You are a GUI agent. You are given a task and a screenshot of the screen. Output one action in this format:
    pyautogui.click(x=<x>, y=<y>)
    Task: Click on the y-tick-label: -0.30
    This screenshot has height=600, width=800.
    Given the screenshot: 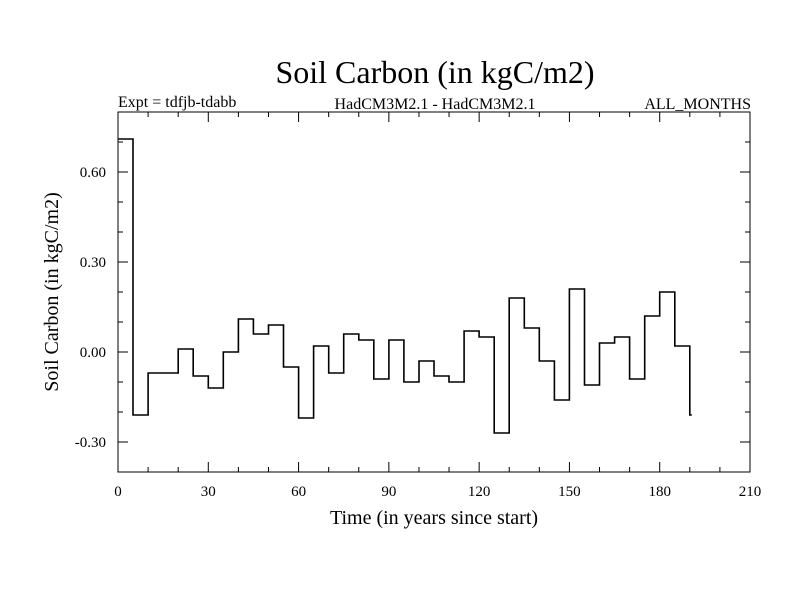 What is the action you would take?
    pyautogui.click(x=90, y=443)
    